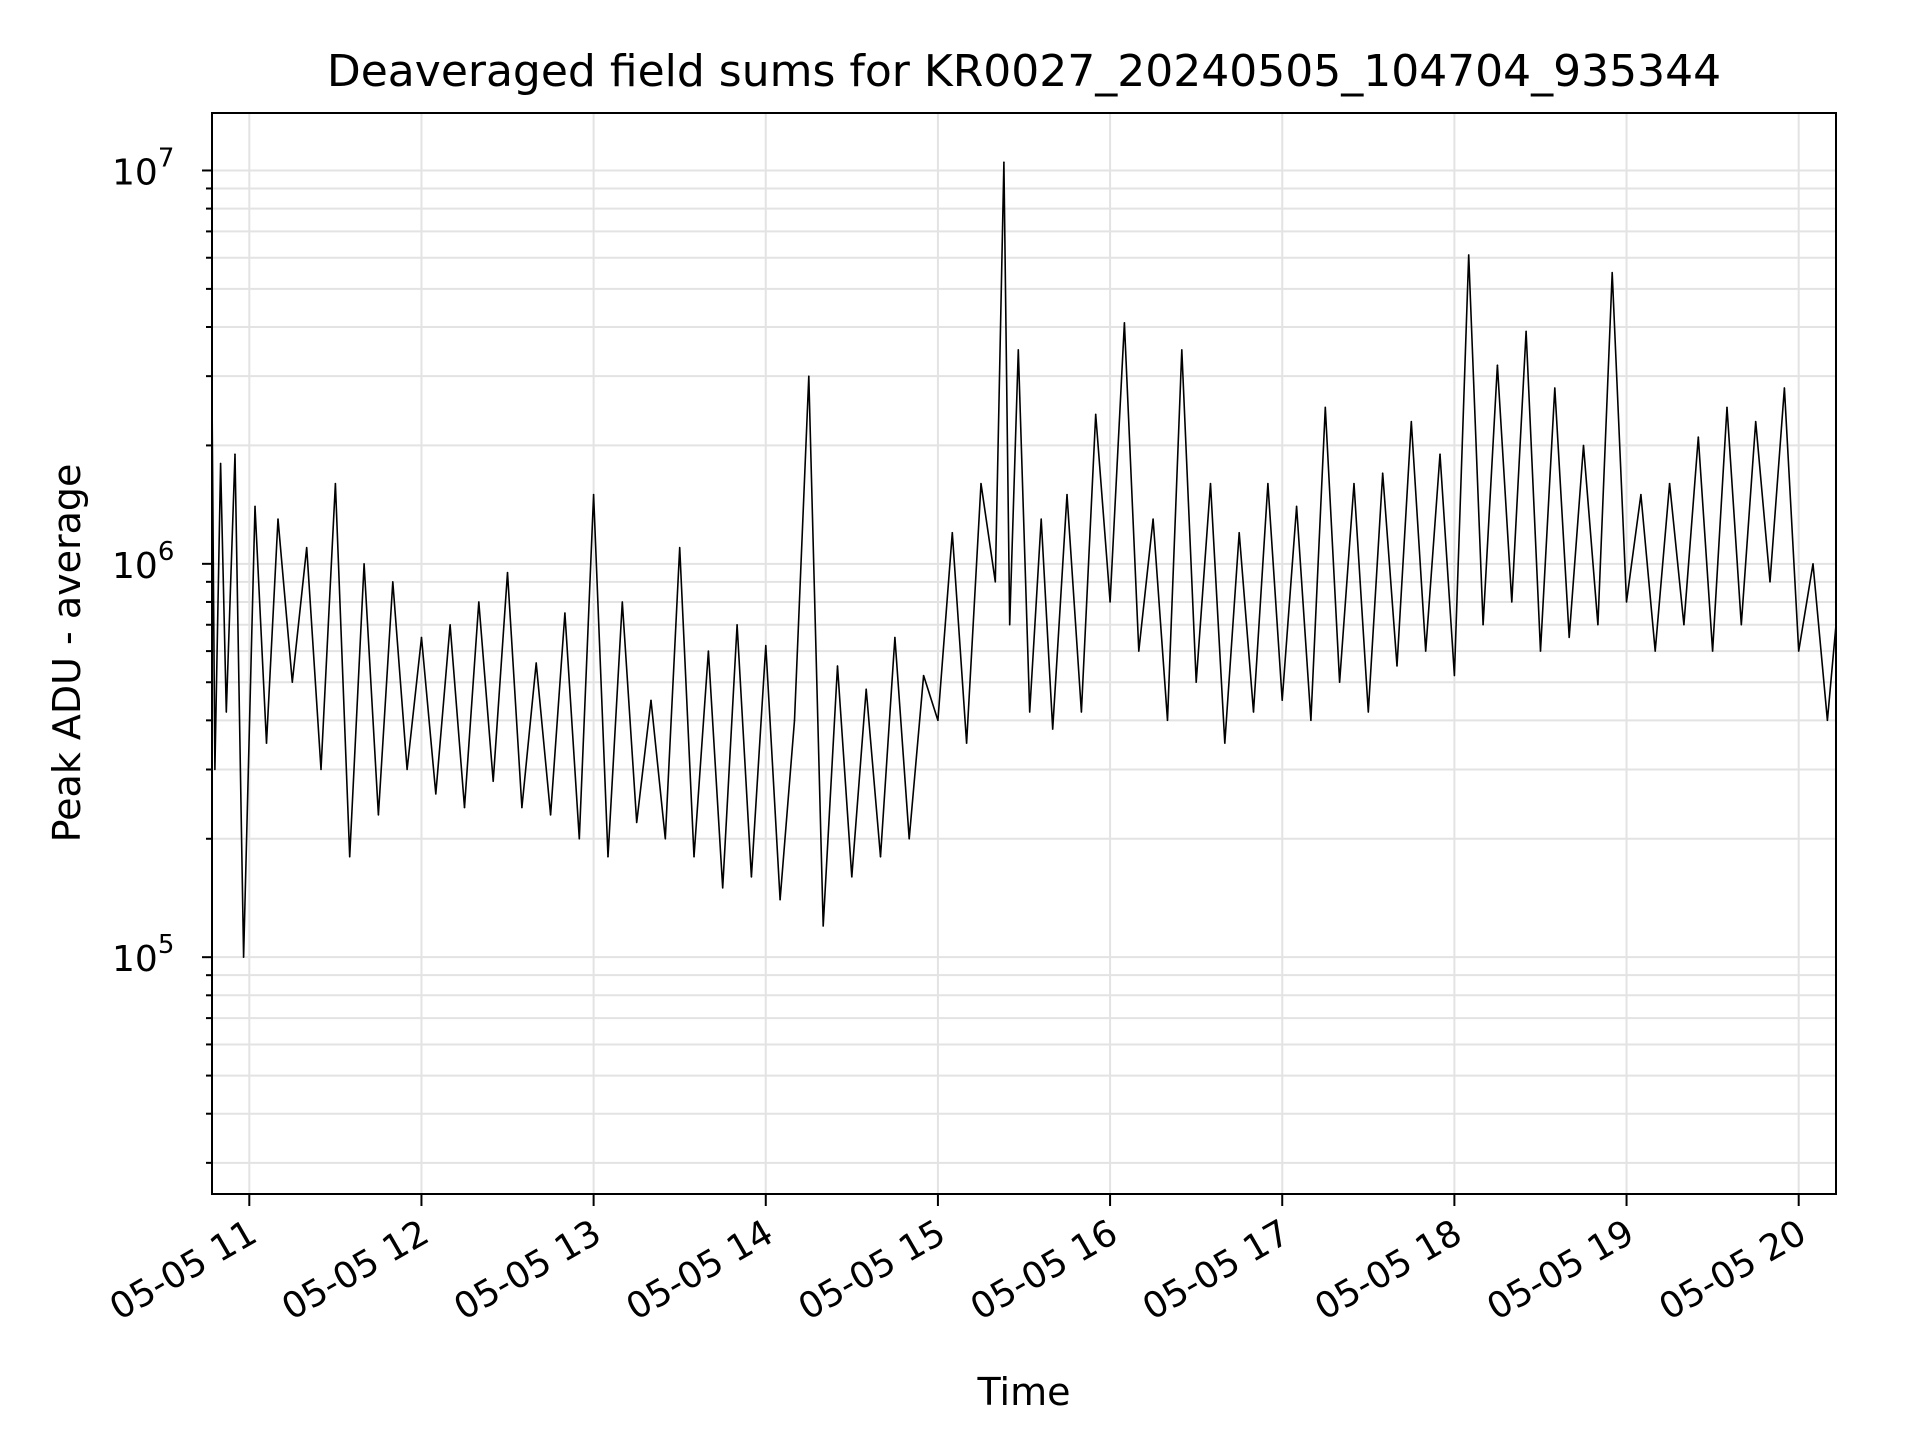  What do you see at coordinates (67, 653) in the screenshot?
I see `y-axis-label: Peak ADU - average` at bounding box center [67, 653].